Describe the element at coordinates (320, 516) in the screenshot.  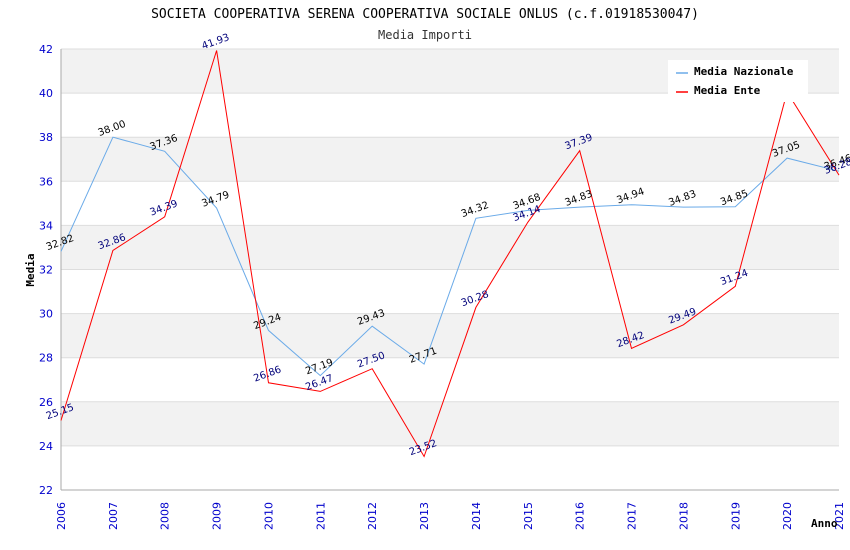
I see `x-tick-label: 2011` at that location.